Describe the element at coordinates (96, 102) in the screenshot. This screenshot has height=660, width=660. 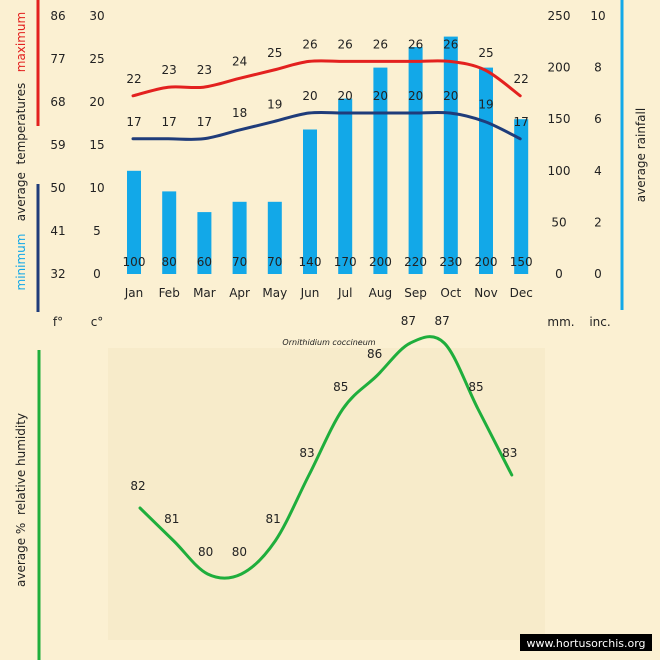
I see `celsius-tick-label: 20` at that location.